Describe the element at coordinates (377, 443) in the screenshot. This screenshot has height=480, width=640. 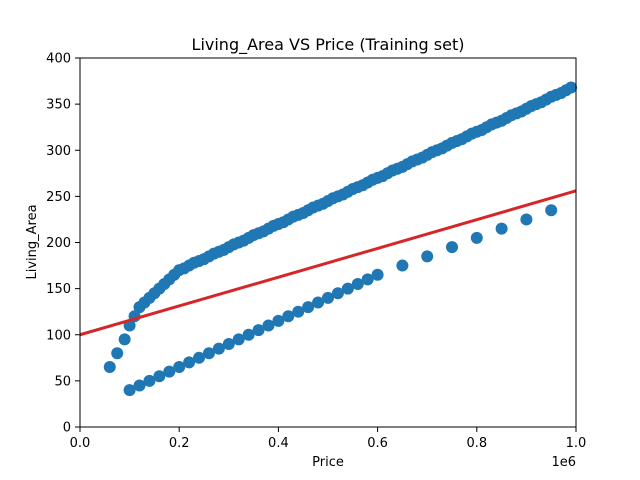
I see `x-tick-label: 0.6` at that location.